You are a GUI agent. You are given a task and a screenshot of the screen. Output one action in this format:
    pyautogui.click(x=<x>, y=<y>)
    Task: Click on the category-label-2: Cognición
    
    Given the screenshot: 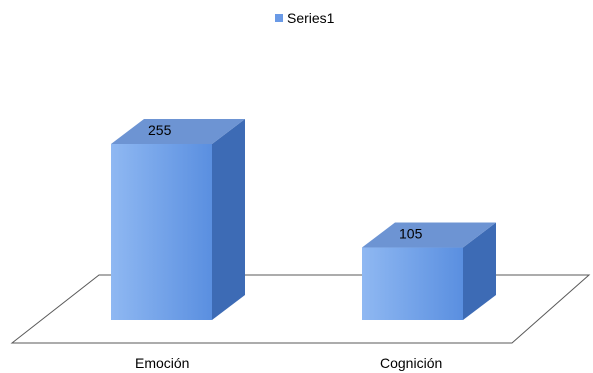 What is the action you would take?
    pyautogui.click(x=411, y=363)
    